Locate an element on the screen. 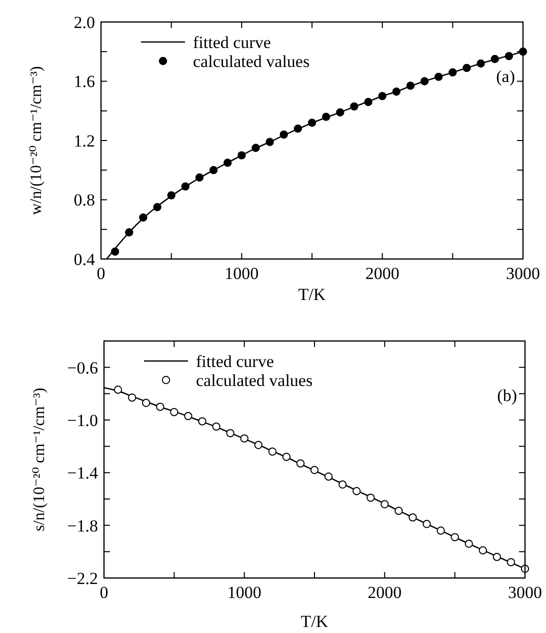  y-tick-label: 1.2 is located at coordinates (84, 140).